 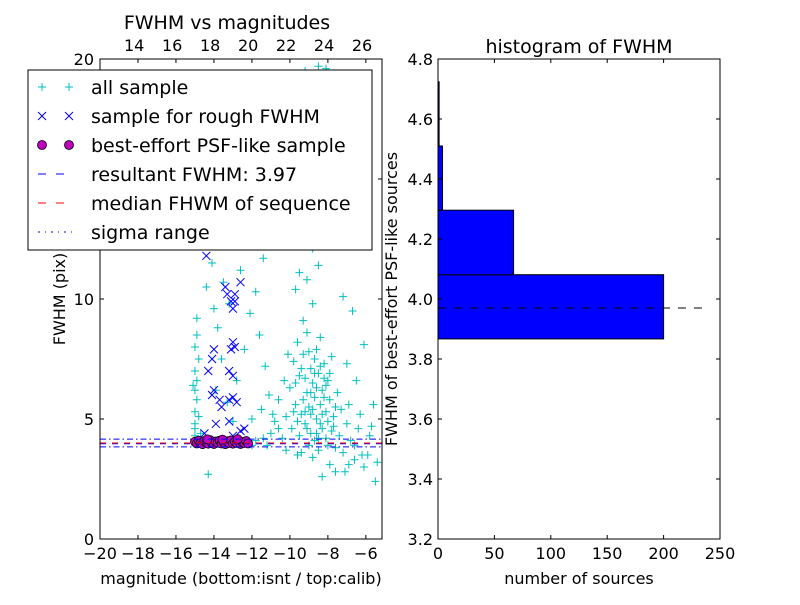 What do you see at coordinates (663, 553) in the screenshot?
I see `x-tick-label: 200` at bounding box center [663, 553].